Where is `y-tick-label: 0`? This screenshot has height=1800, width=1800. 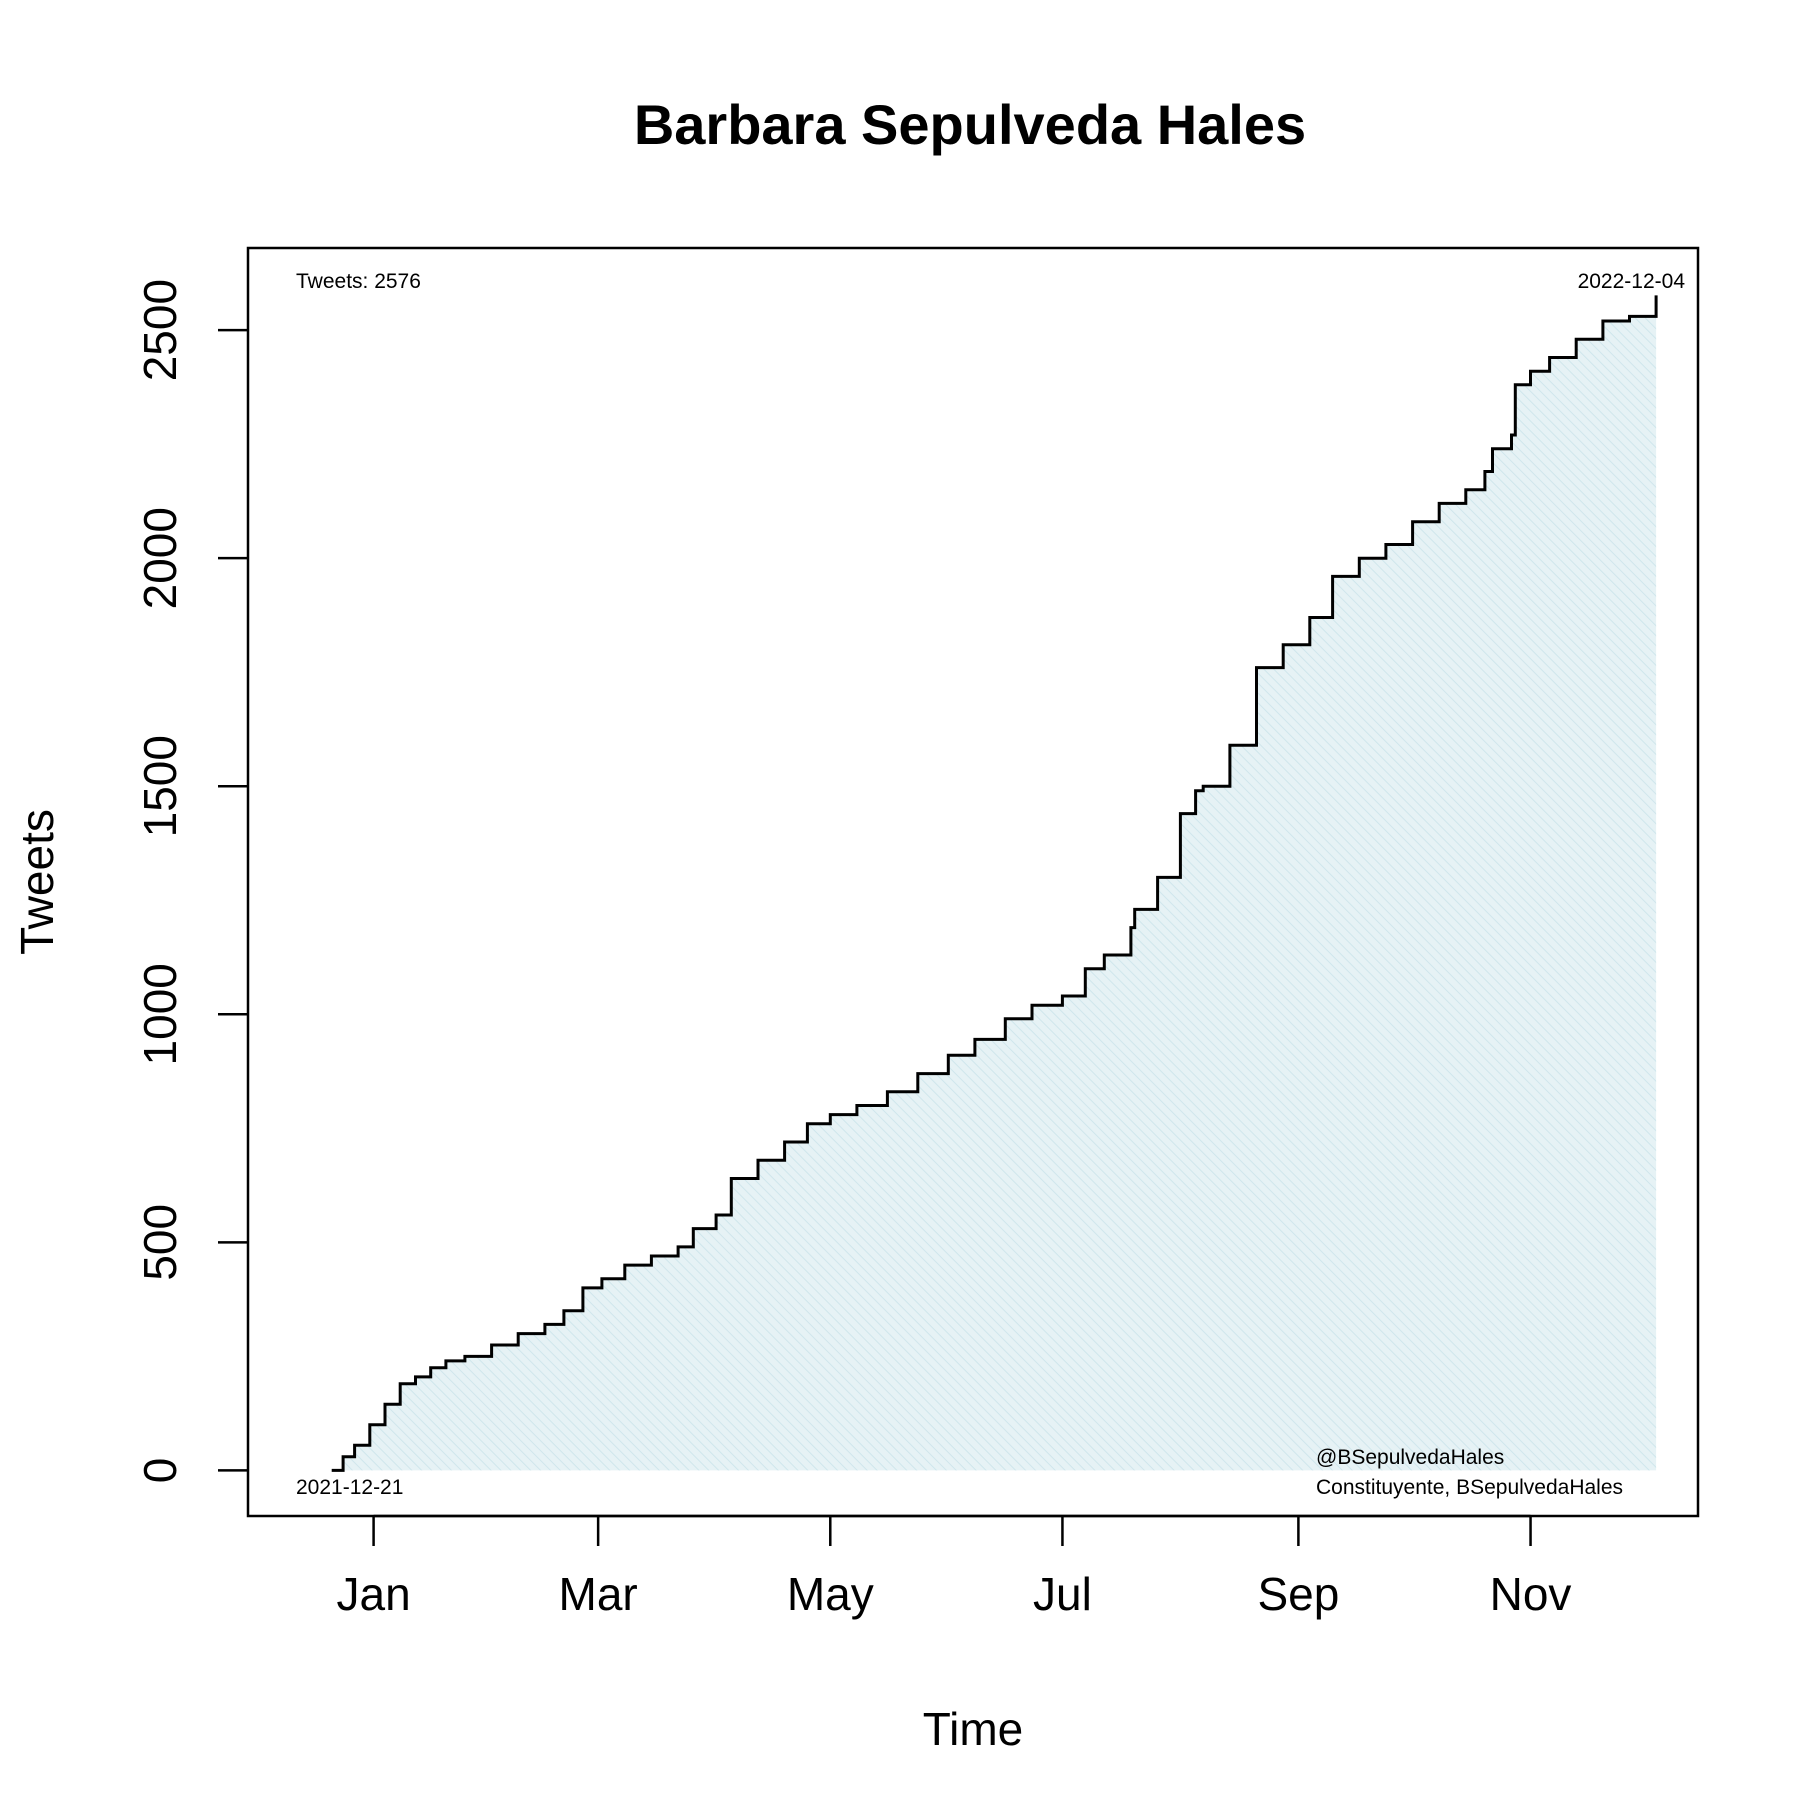
y-tick-label: 0 is located at coordinates (160, 1471).